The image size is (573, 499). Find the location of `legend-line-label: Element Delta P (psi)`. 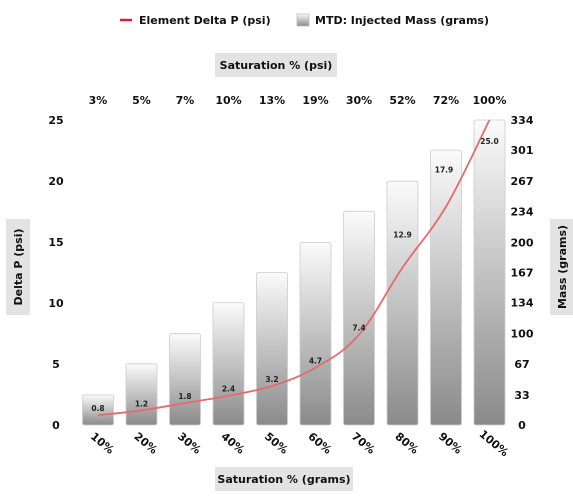

legend-line-label: Element Delta P (psi) is located at coordinates (205, 20).